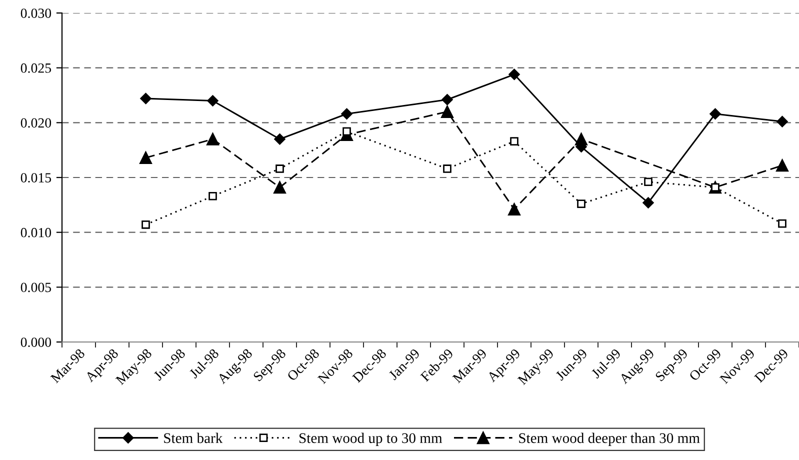 This screenshot has width=799, height=460. Describe the element at coordinates (36, 233) in the screenshot. I see `y-tick-label: 0.010` at that location.